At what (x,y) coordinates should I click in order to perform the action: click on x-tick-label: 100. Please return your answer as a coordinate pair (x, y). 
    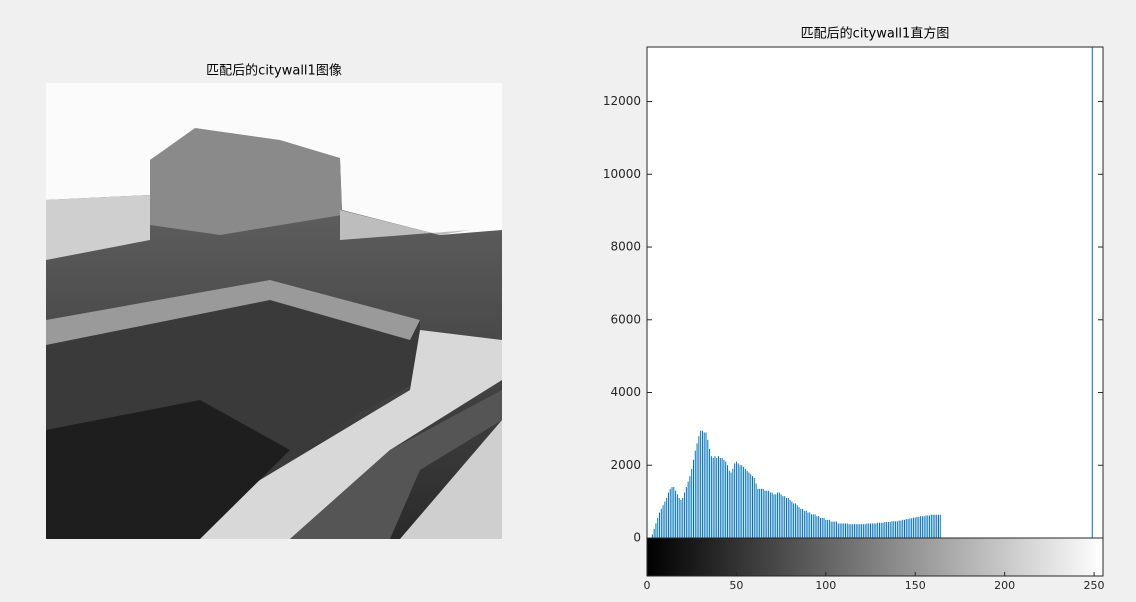
    Looking at the image, I should click on (825, 585).